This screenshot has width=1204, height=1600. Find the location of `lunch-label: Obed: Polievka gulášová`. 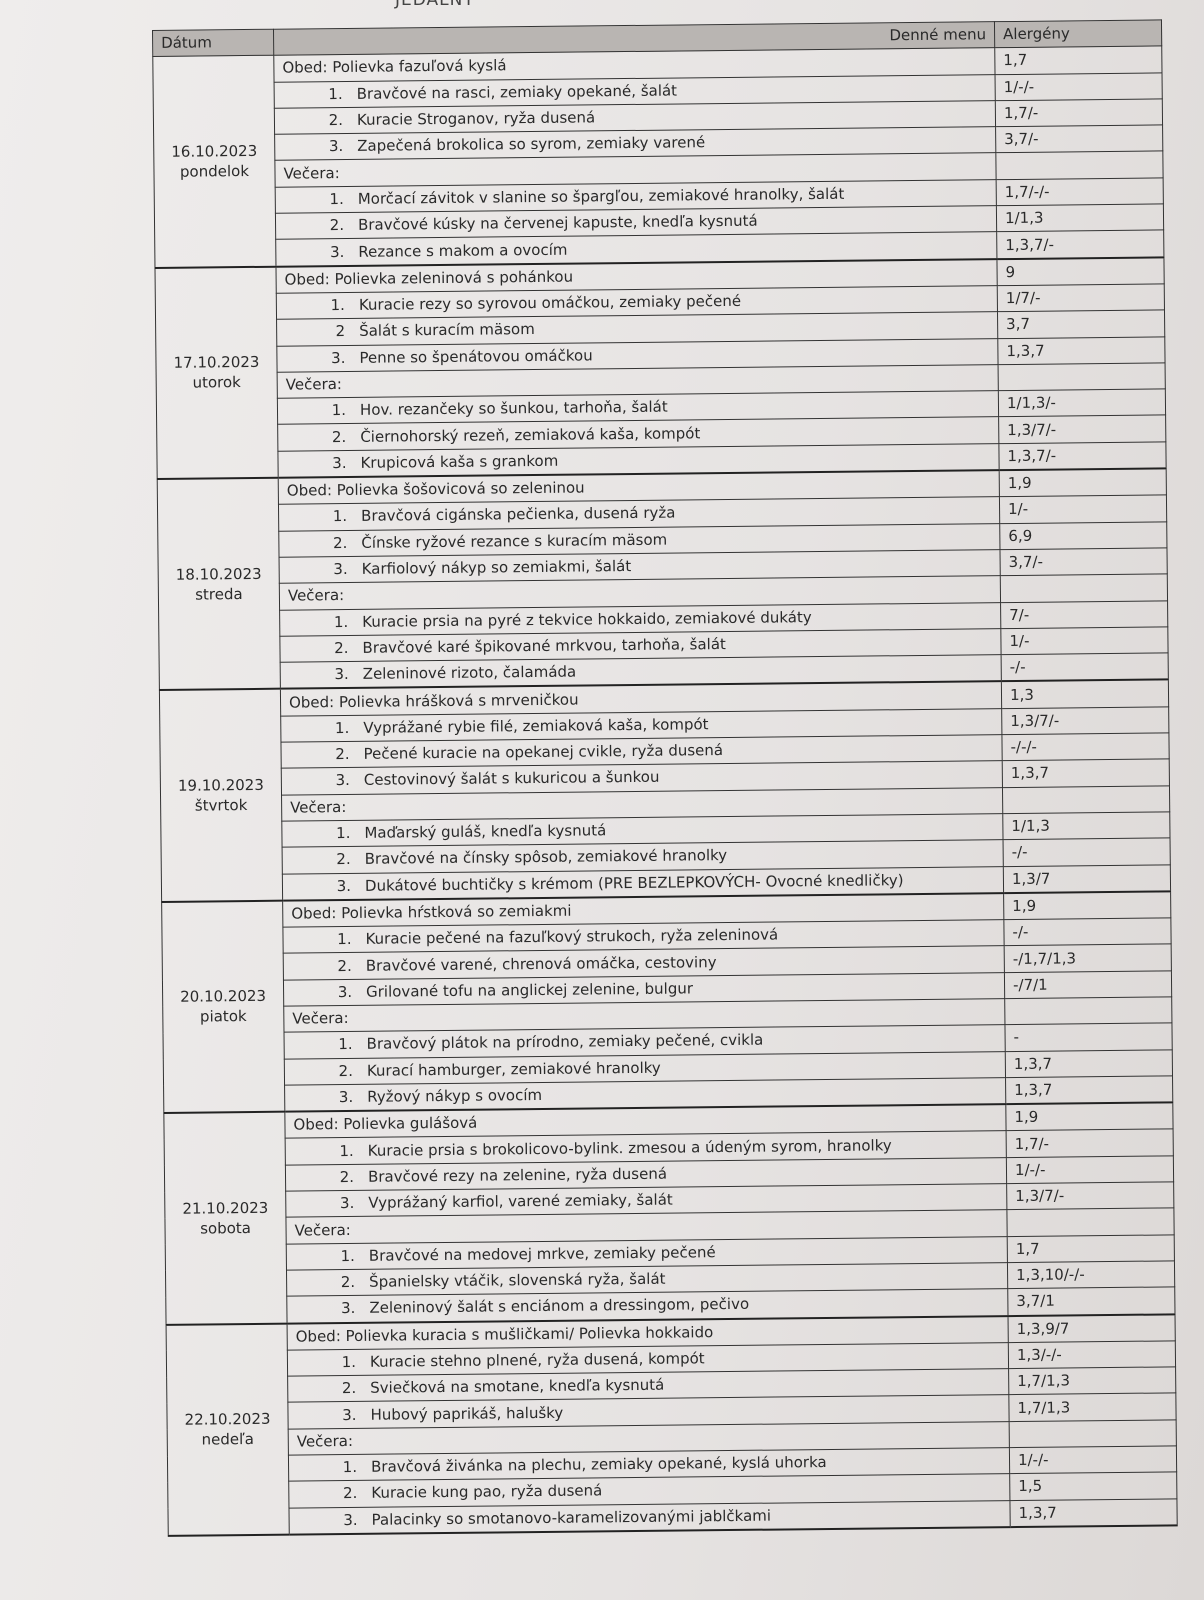

lunch-label: Obed: Polievka gulášová is located at coordinates (385, 1123).